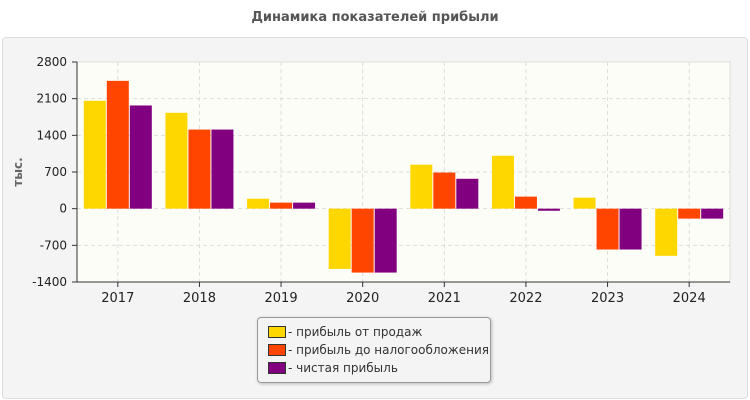  What do you see at coordinates (607, 298) in the screenshot?
I see `x-tick-label: 2023` at bounding box center [607, 298].